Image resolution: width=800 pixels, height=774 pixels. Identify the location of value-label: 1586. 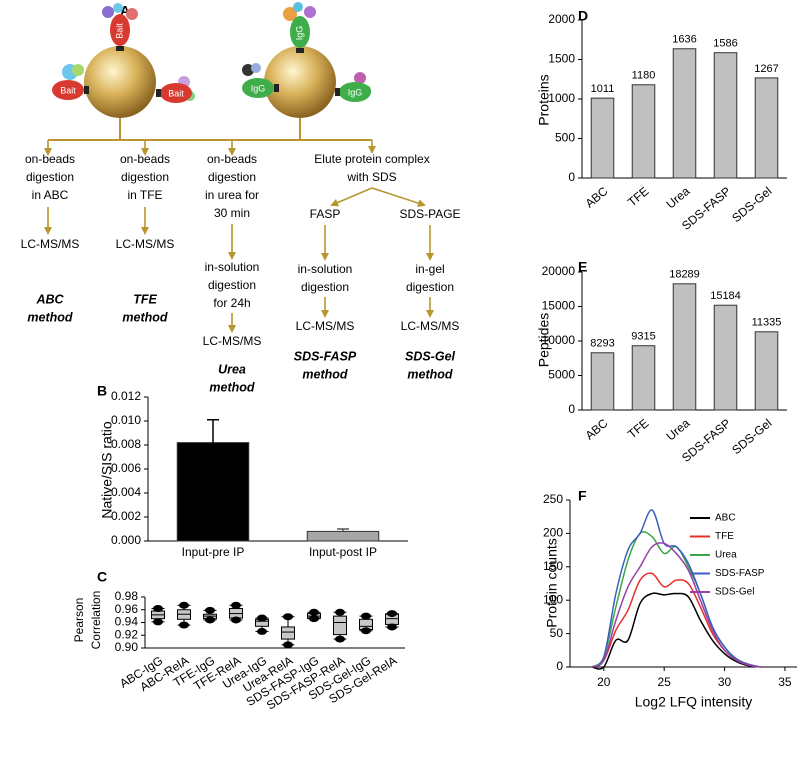
(725, 44).